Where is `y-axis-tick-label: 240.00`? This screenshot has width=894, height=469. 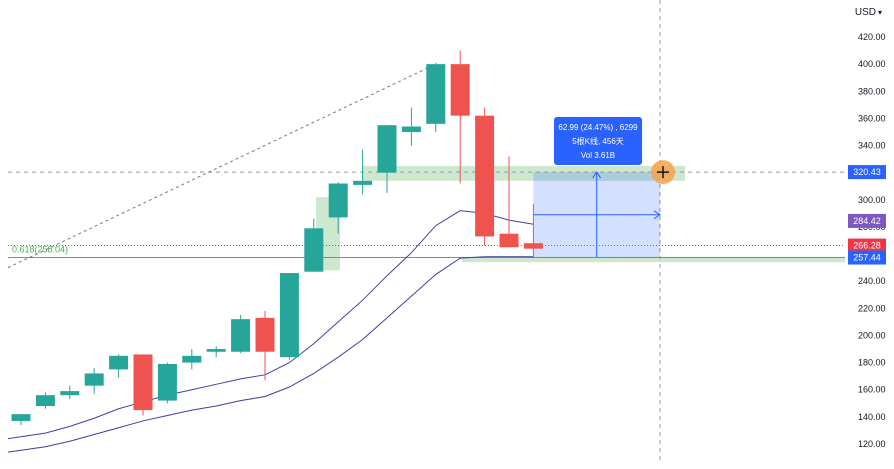
y-axis-tick-label: 240.00 is located at coordinates (872, 281).